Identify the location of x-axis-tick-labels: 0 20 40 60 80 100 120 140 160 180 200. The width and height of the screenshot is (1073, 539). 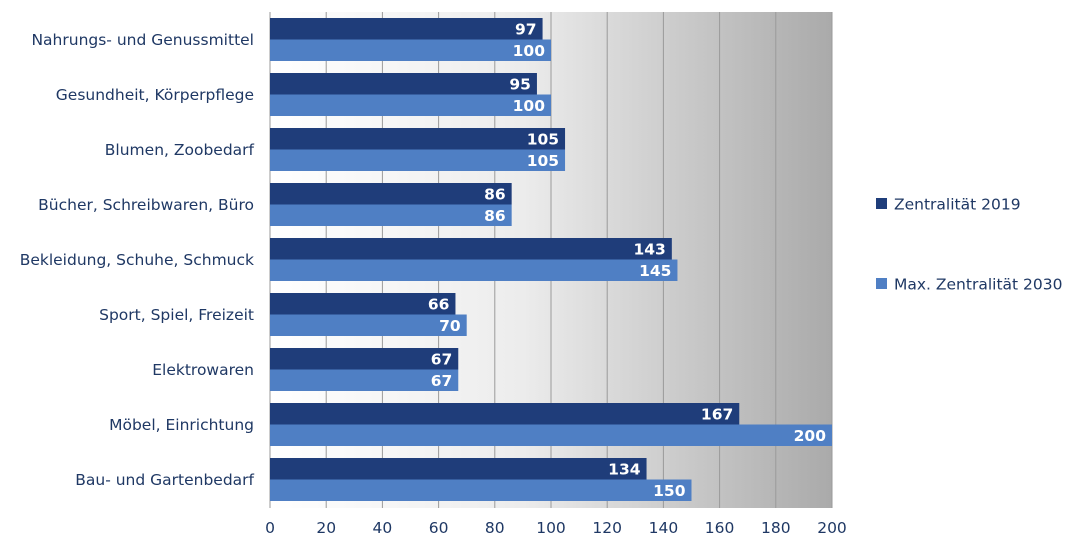
(556, 528).